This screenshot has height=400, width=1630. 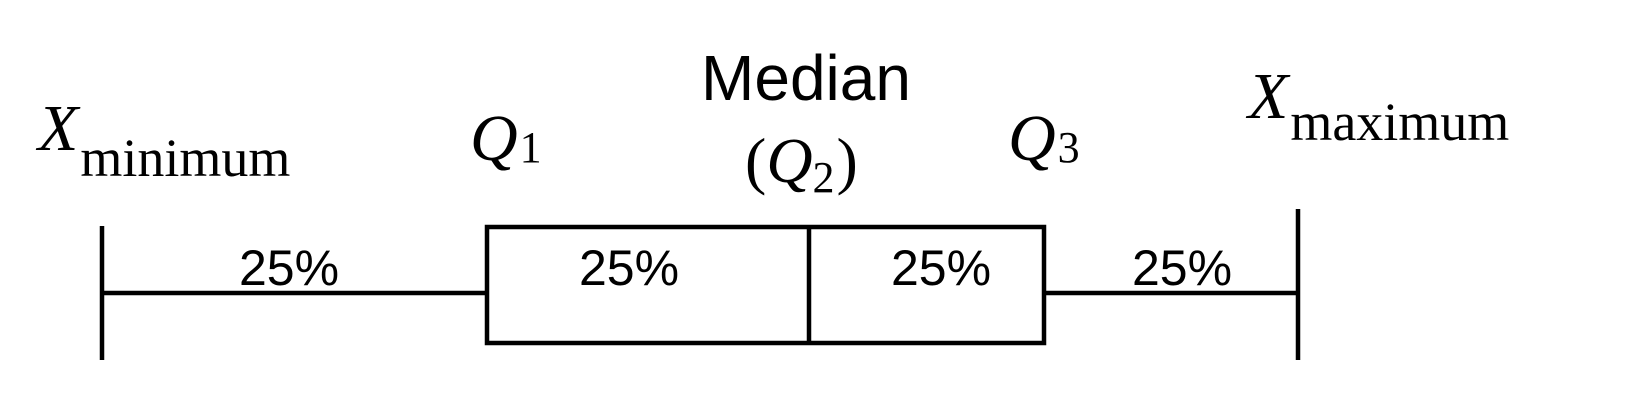 What do you see at coordinates (629, 268) in the screenshot?
I see `lower-box-percent: 25%` at bounding box center [629, 268].